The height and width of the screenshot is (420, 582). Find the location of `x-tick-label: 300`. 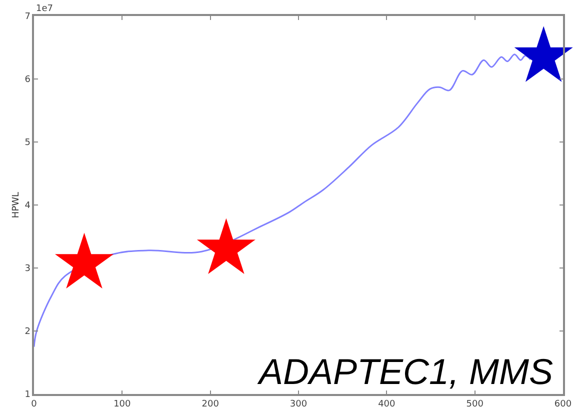

x-tick-label: 300 is located at coordinates (299, 405).